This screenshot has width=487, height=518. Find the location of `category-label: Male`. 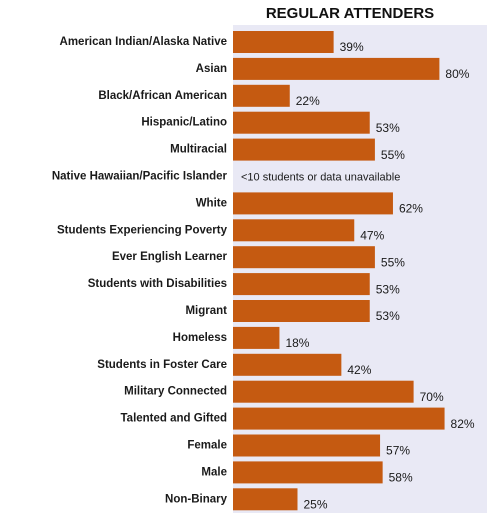

category-label: Male is located at coordinates (214, 472).